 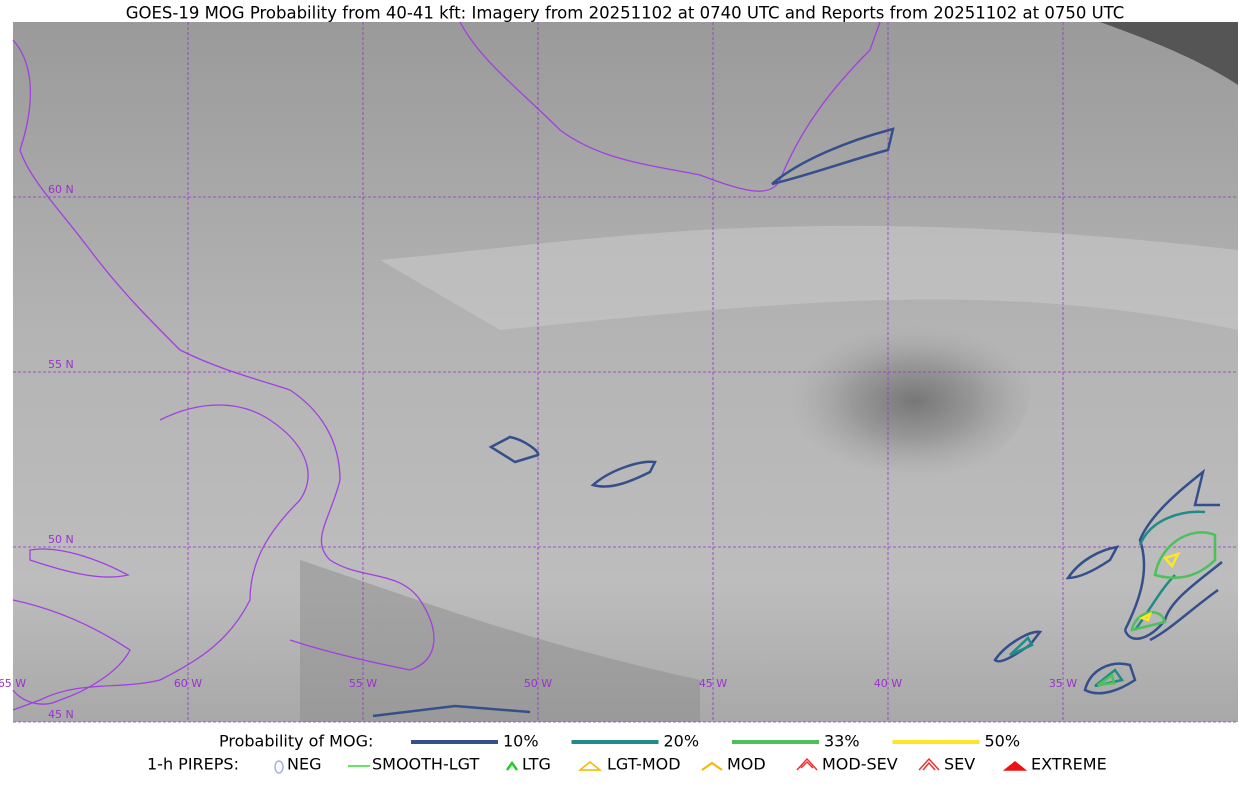 What do you see at coordinates (959, 764) in the screenshot?
I see `pirep-label: SEV` at bounding box center [959, 764].